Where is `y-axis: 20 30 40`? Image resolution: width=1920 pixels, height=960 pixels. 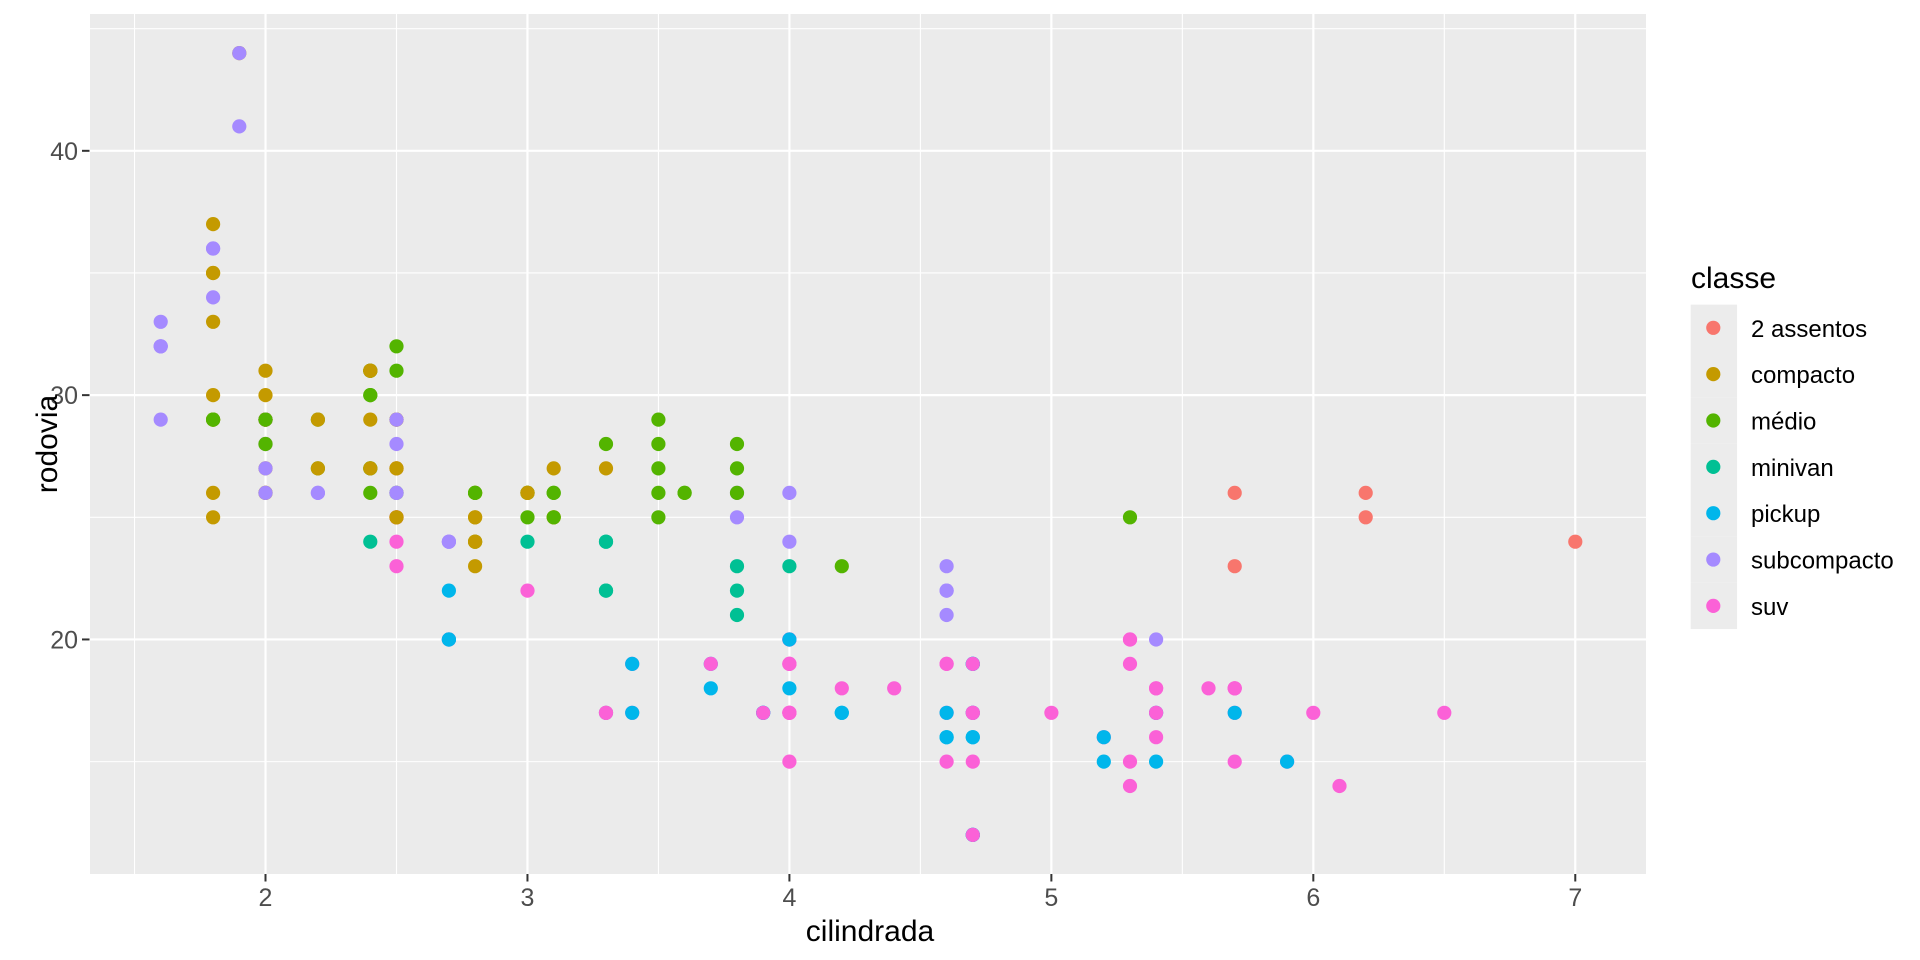 y-axis: 20 30 40 is located at coordinates (70, 396).